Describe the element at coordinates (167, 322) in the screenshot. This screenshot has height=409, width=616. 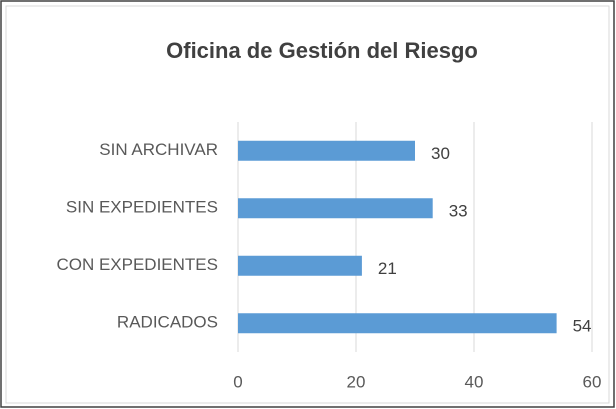
I see `y-tick-label: RADICADOS` at that location.